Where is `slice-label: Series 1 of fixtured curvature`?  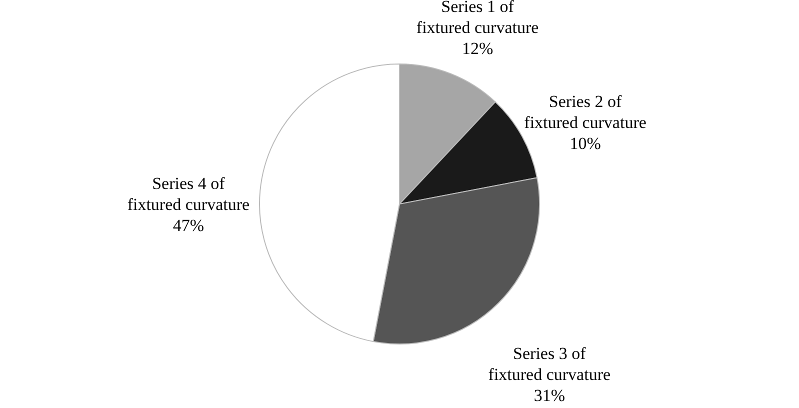 slice-label: Series 1 of fixtured curvature is located at coordinates (477, 18).